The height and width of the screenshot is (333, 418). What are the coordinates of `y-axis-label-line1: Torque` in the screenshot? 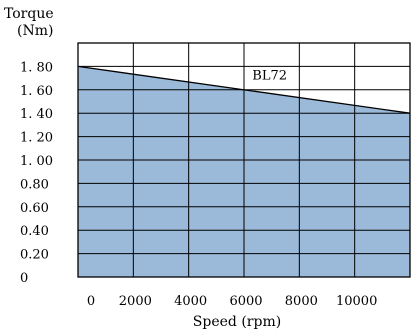 It's located at (29, 14).